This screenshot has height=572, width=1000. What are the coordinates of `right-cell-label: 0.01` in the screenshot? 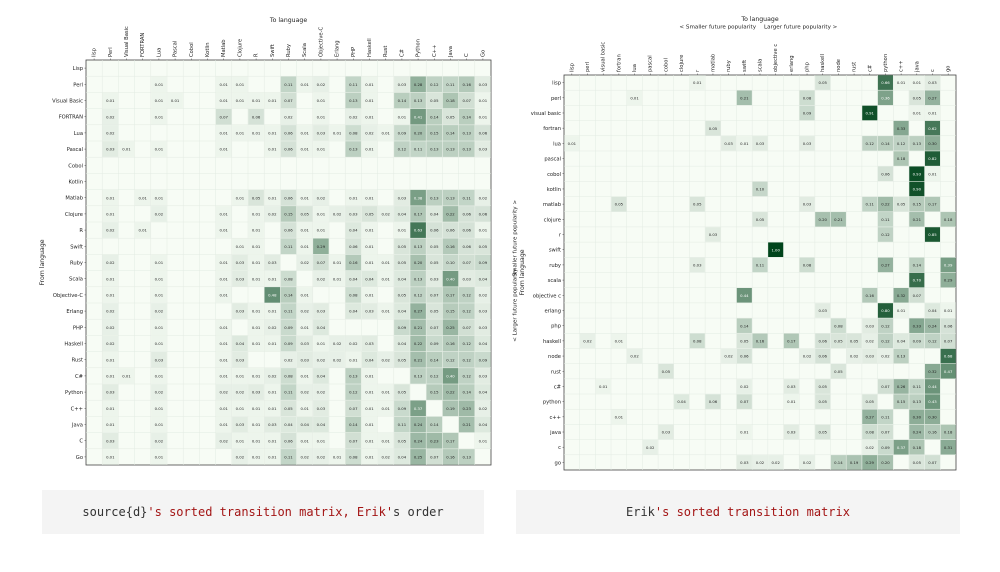 It's located at (932, 173).